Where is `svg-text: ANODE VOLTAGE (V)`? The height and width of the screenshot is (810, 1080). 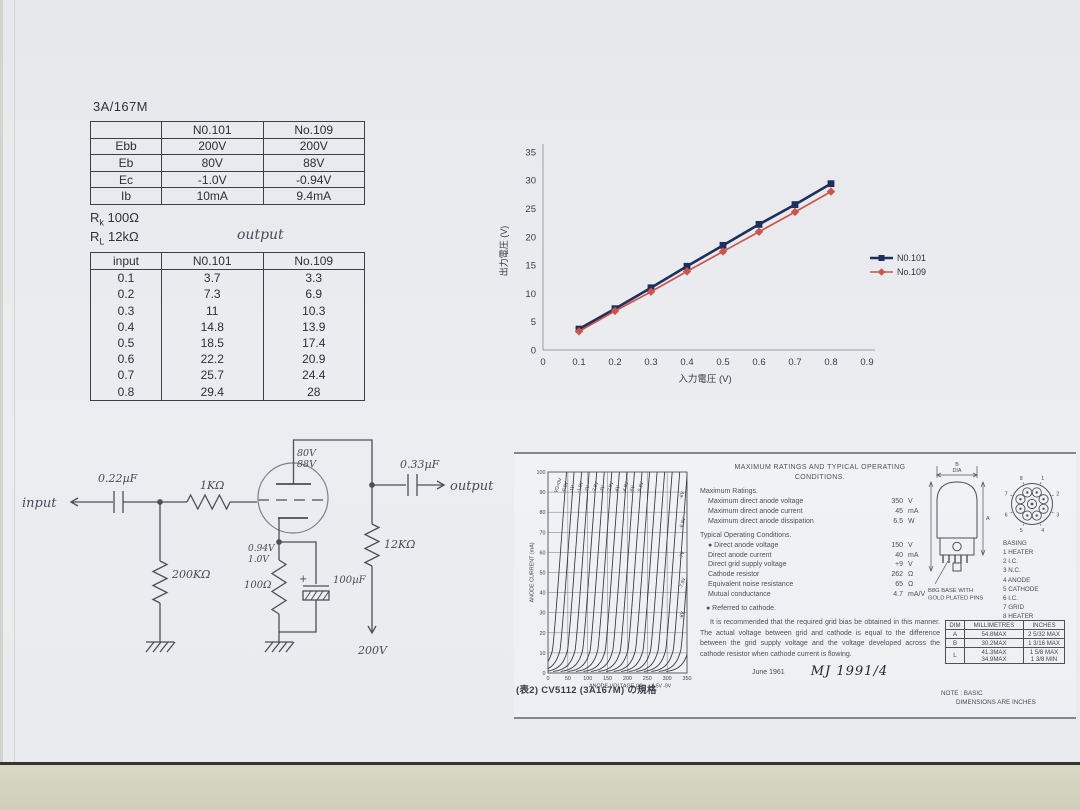 svg-text: ANODE VOLTAGE (V) is located at coordinates (616, 687).